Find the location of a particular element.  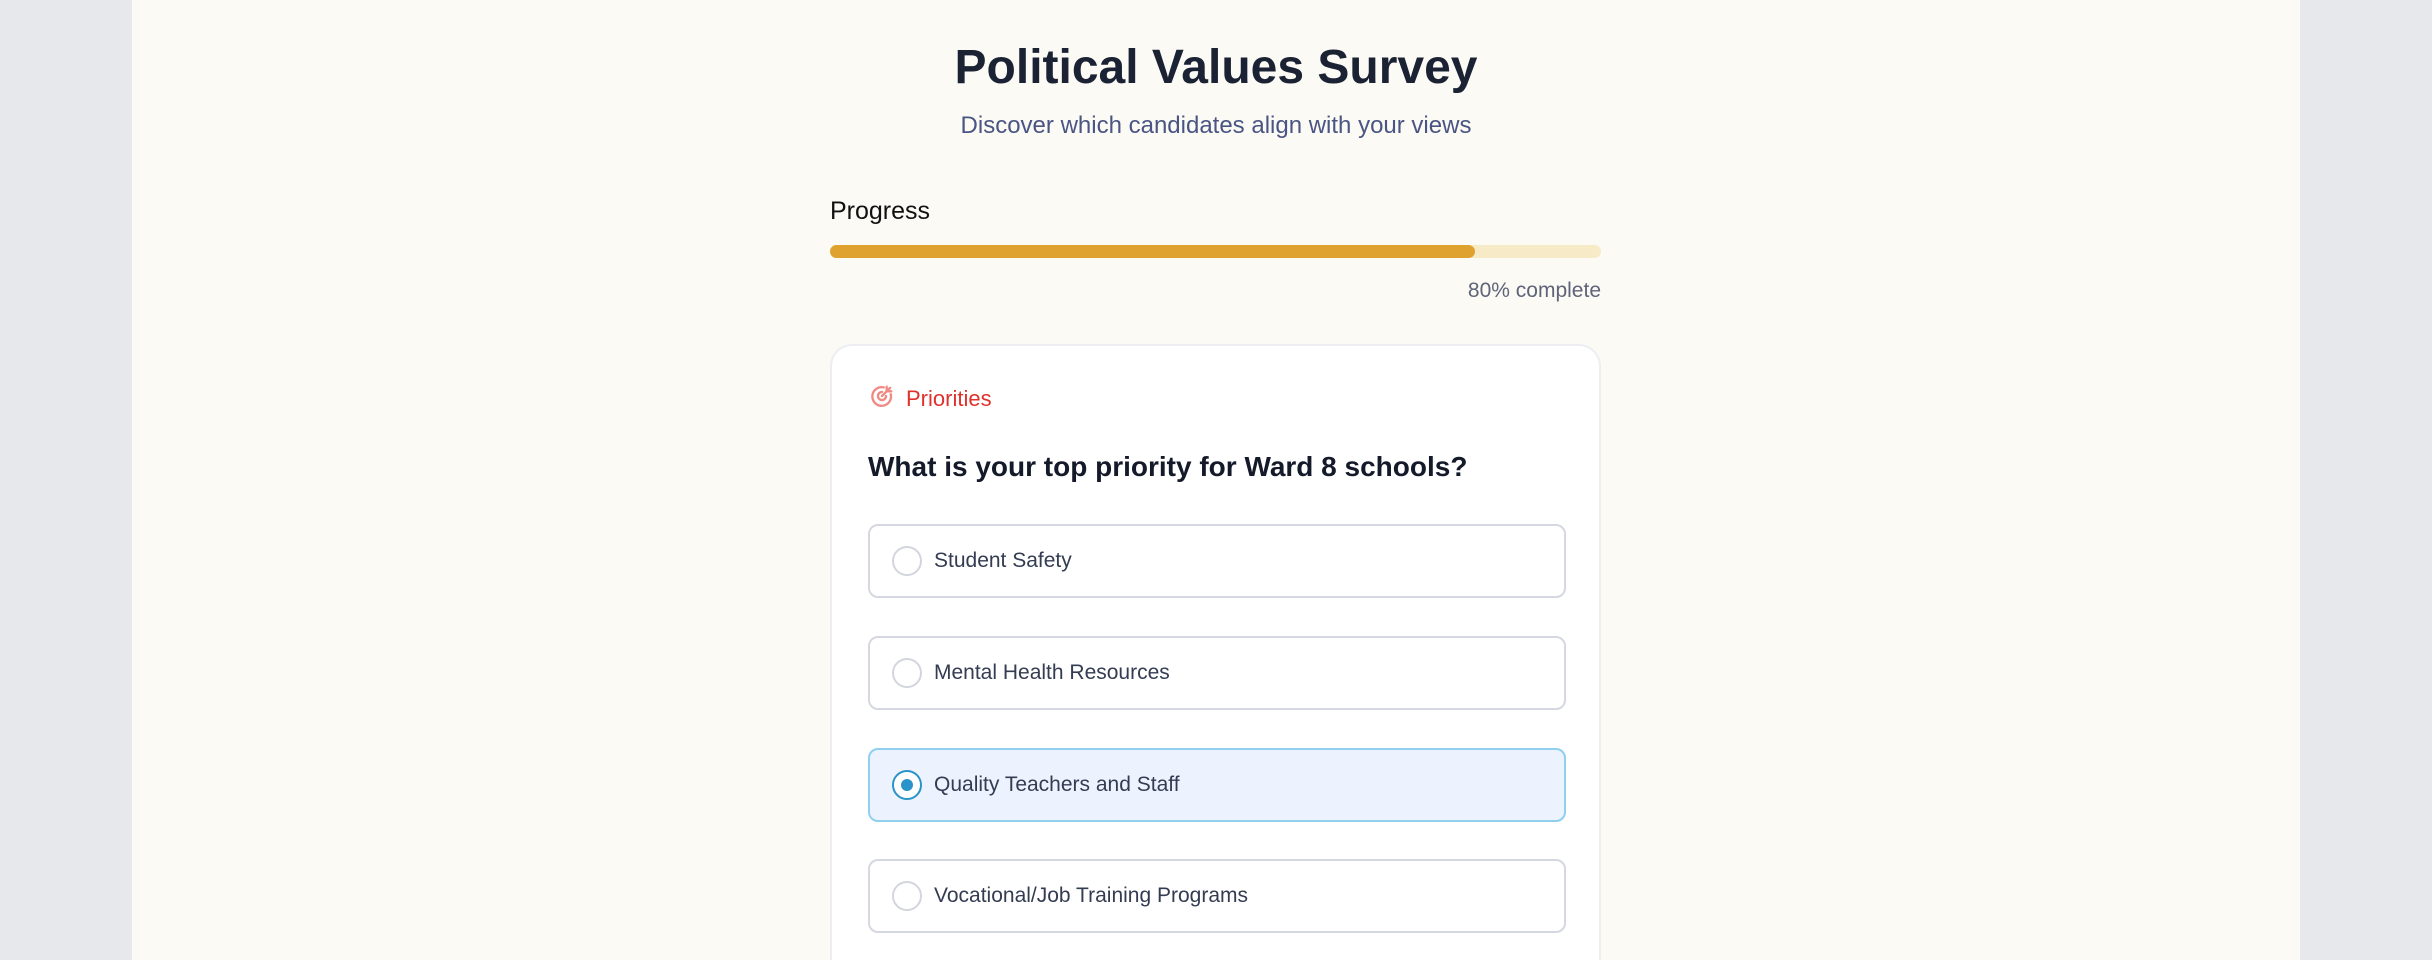

progress-fill is located at coordinates (1152, 251).